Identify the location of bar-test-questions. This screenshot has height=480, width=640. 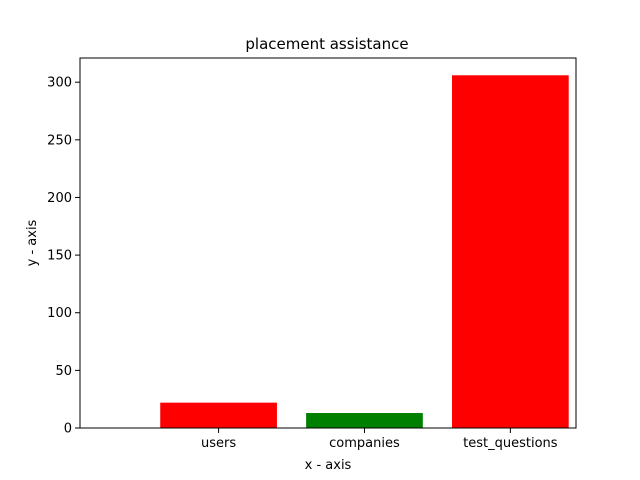
(510, 251).